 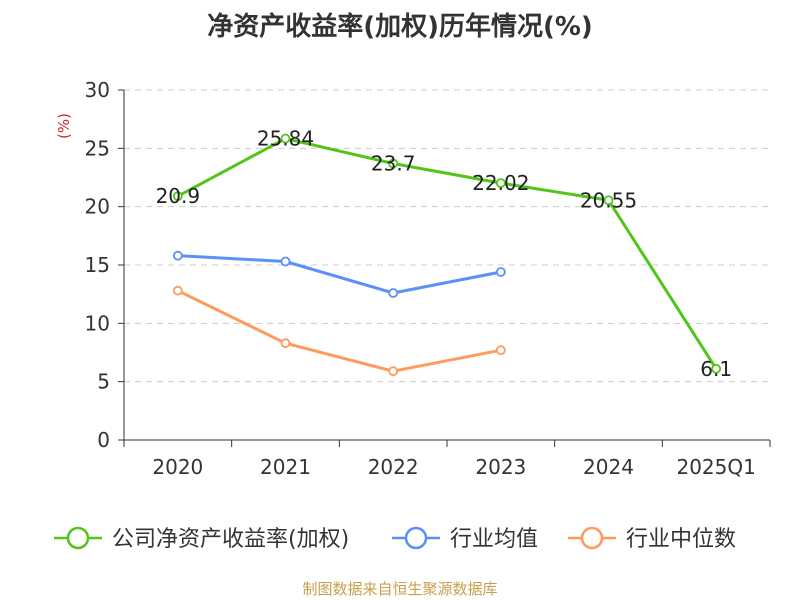 I want to click on legend-label: 行业均值, so click(x=494, y=539).